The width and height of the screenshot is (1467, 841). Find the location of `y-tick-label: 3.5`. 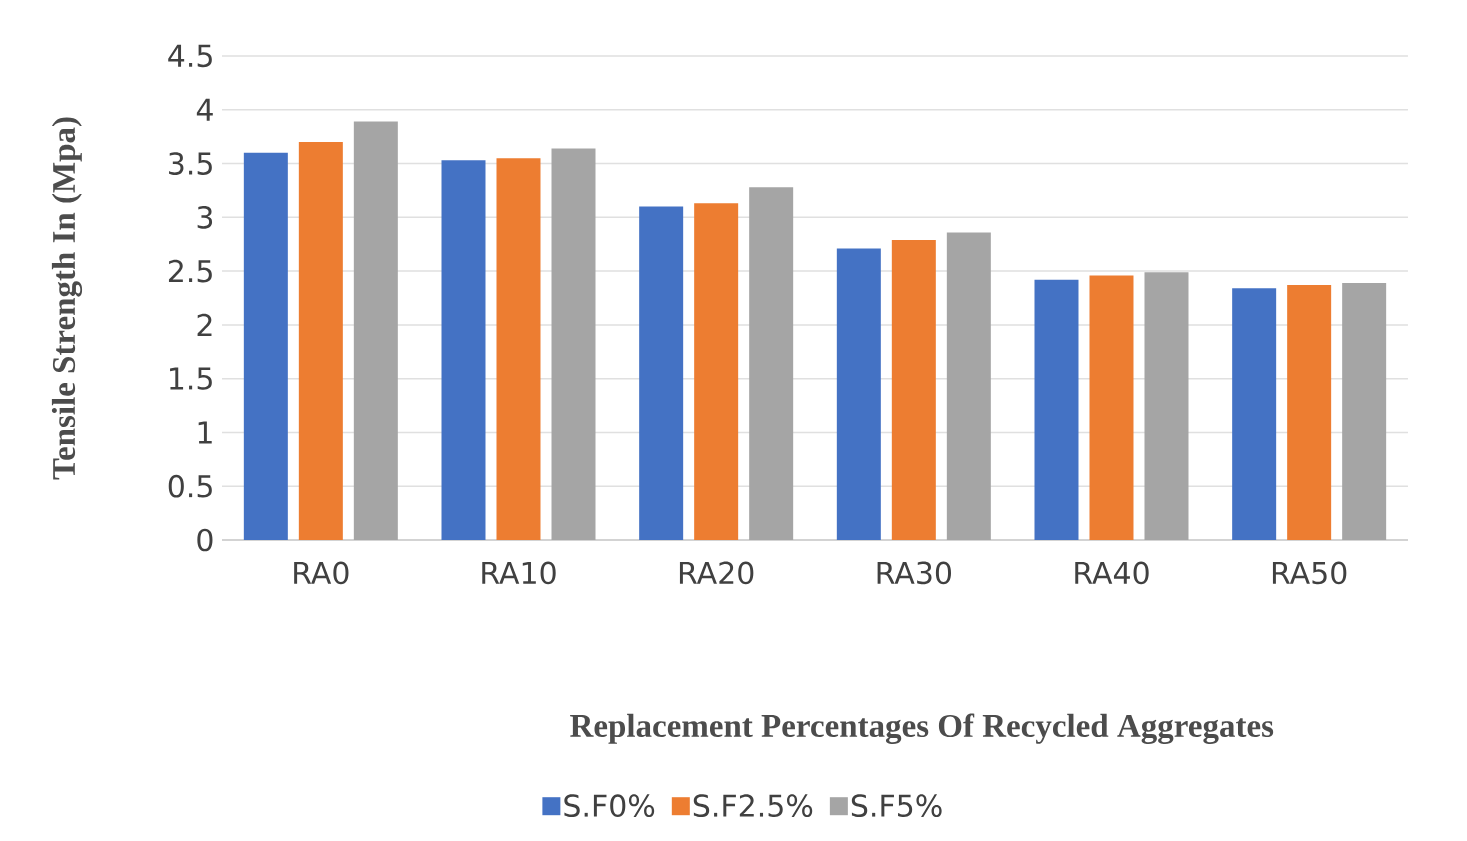

y-tick-label: 3.5 is located at coordinates (190, 163).